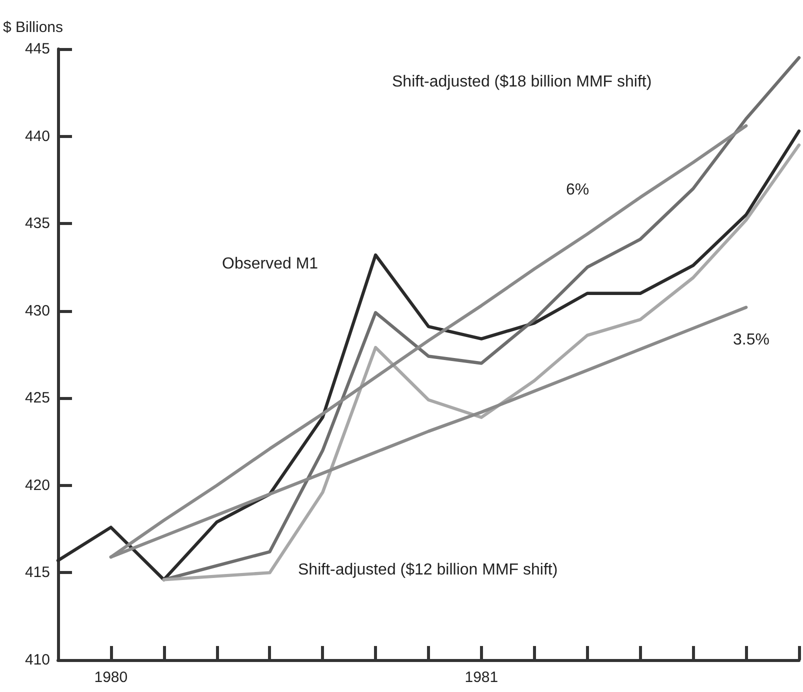  I want to click on y-tick-label: 430, so click(37, 311).